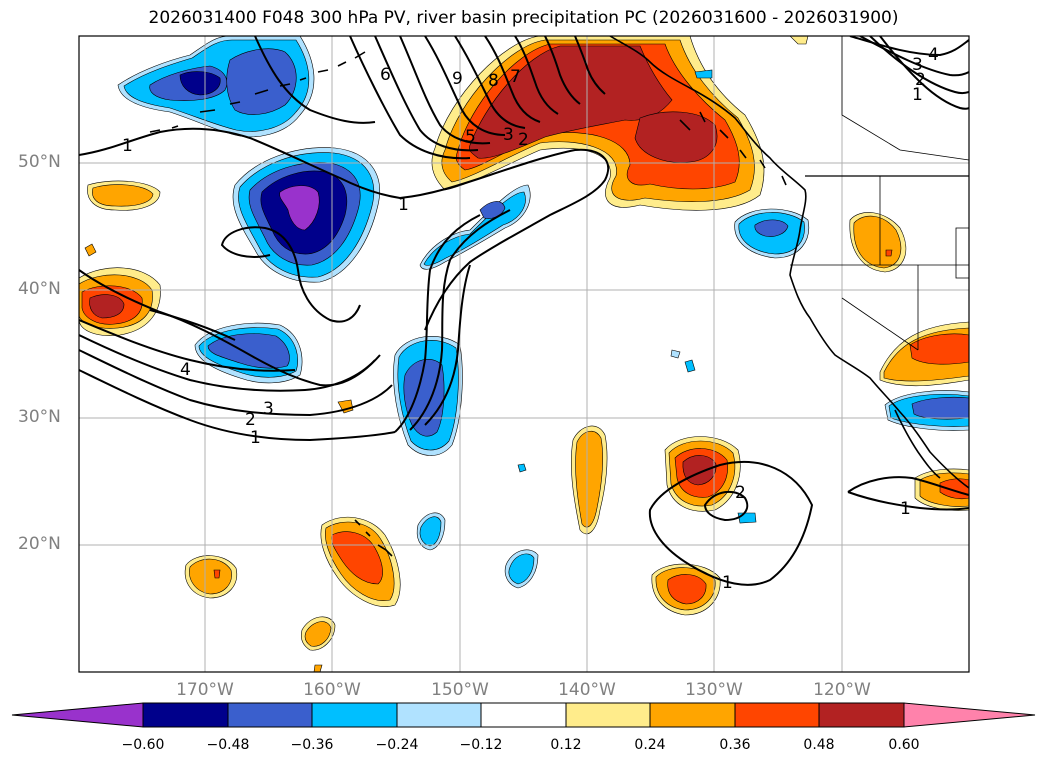  I want to click on positive-core-gulf-alaska, so click(570, 102).